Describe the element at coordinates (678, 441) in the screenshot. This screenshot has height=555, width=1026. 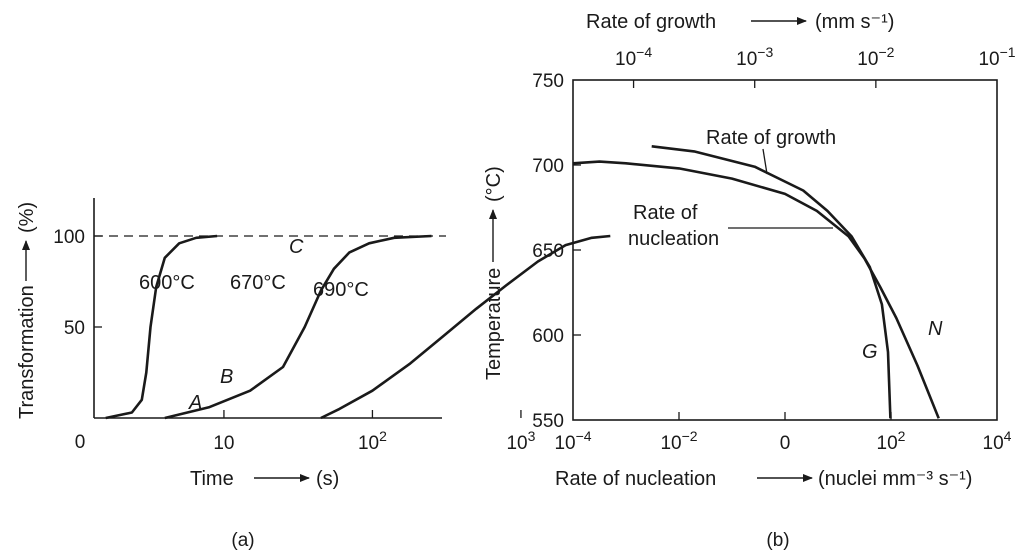
I see `chart-b-xtick-label-1: 10⁻²` at that location.